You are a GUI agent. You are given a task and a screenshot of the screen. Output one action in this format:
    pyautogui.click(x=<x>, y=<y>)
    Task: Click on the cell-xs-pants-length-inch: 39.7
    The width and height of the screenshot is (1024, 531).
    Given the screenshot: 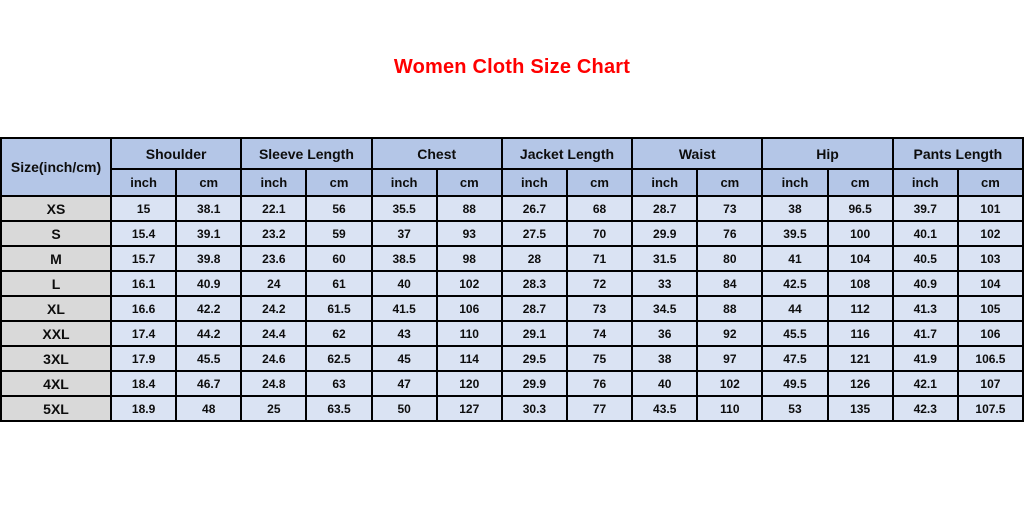 What is the action you would take?
    pyautogui.click(x=925, y=208)
    